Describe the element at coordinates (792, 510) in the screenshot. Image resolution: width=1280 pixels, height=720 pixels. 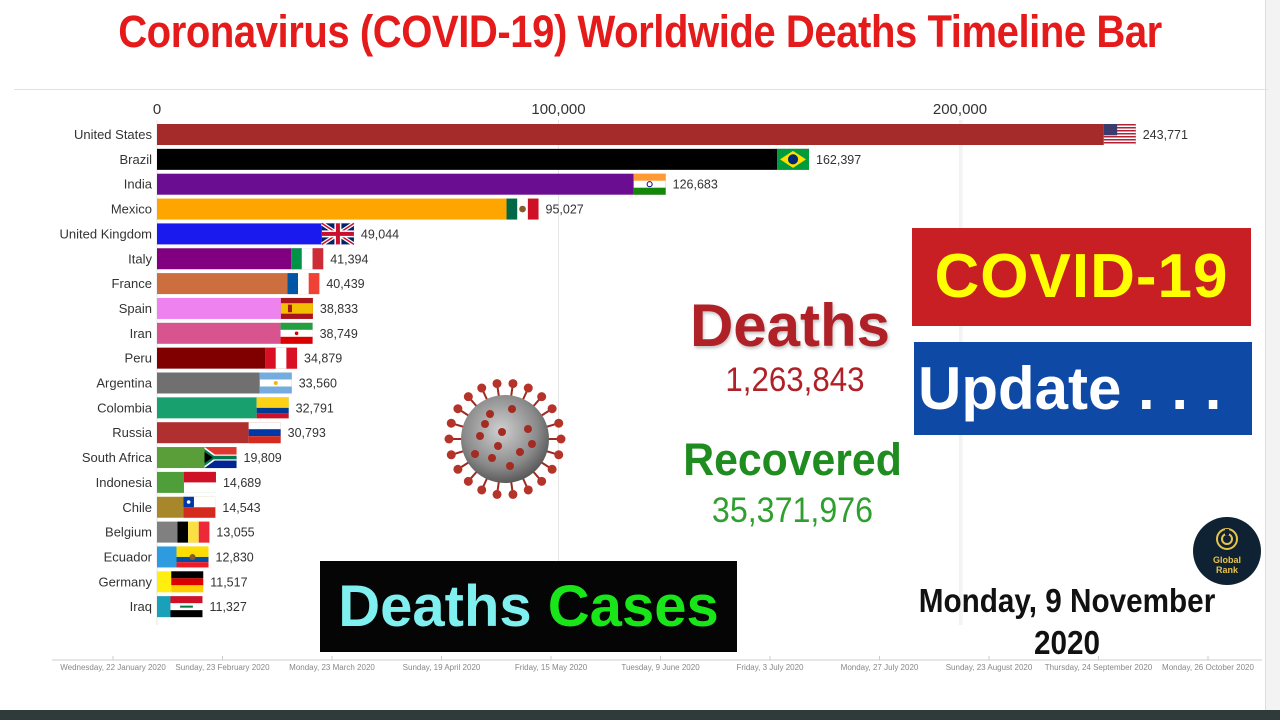
I see `recovered-total-value: 35,371,976` at that location.